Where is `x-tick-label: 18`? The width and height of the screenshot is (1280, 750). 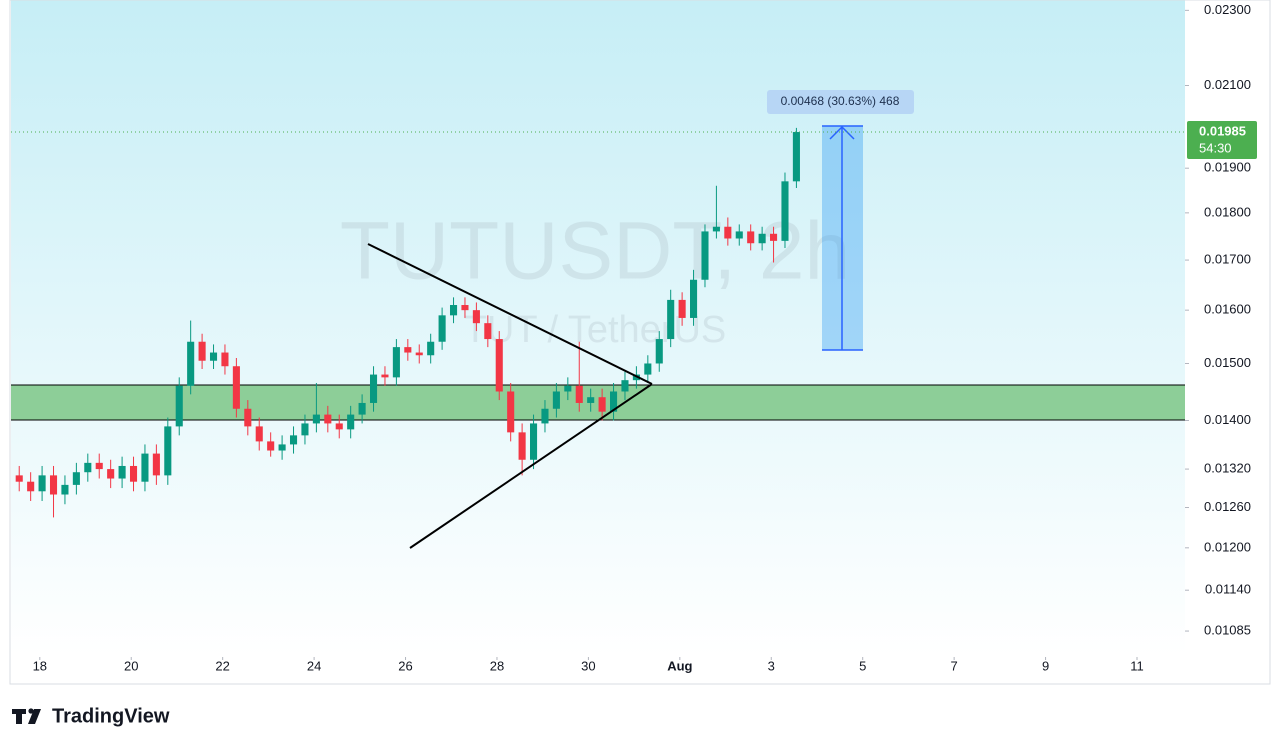 x-tick-label: 18 is located at coordinates (40, 665).